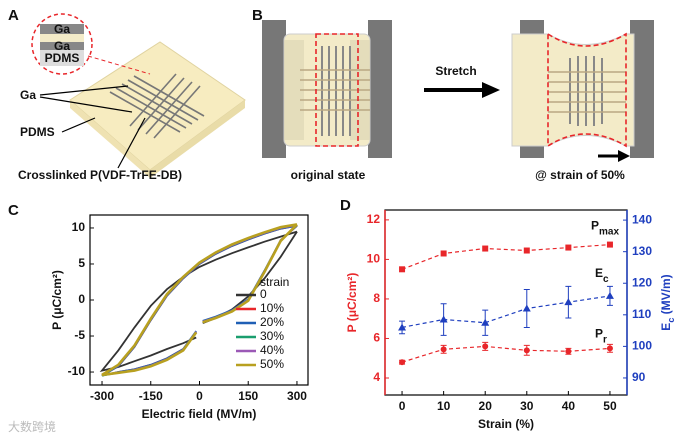 The image size is (696, 438). What do you see at coordinates (62, 58) in the screenshot?
I see `inset-label: PDMS` at bounding box center [62, 58].